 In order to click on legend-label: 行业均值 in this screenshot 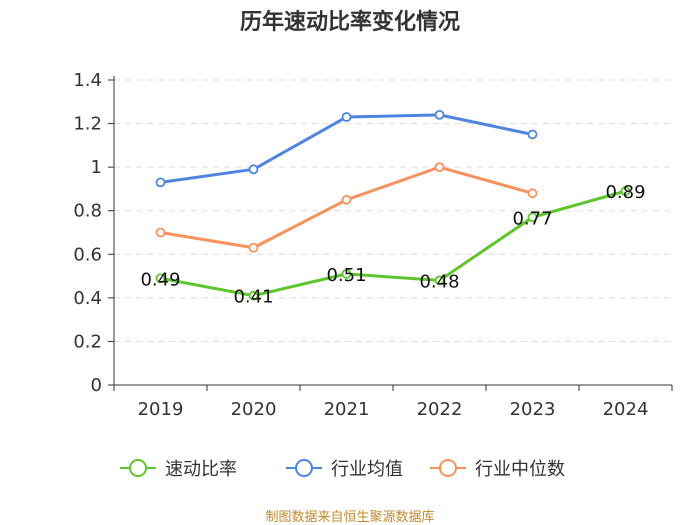, I will do `click(367, 469)`.